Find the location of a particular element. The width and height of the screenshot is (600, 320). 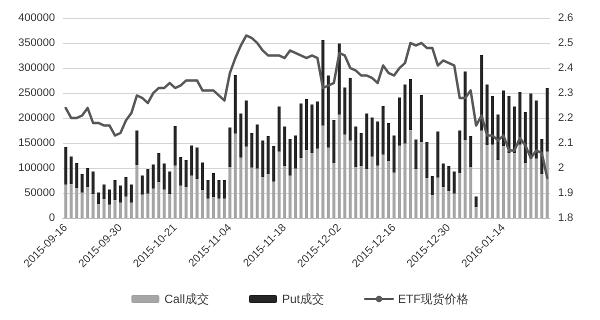

y2-tick-label: 2.3 is located at coordinates (566, 93).